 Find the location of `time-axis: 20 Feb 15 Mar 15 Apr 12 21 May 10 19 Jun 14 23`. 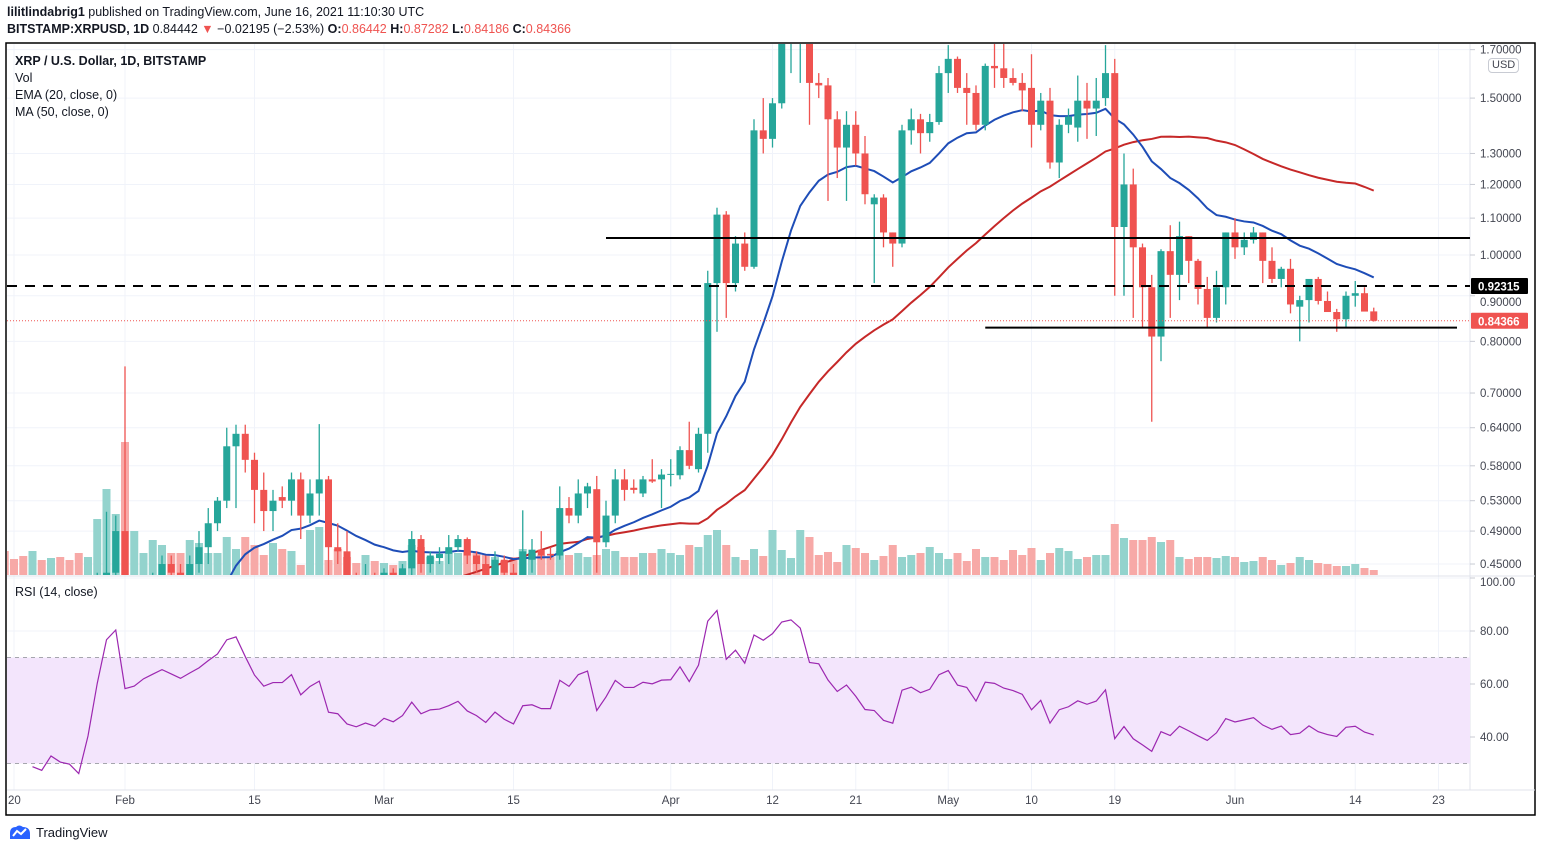

time-axis: 20 Feb 15 Mar 15 Apr 12 21 May 10 19 Jun 14 23 is located at coordinates (726, 801).